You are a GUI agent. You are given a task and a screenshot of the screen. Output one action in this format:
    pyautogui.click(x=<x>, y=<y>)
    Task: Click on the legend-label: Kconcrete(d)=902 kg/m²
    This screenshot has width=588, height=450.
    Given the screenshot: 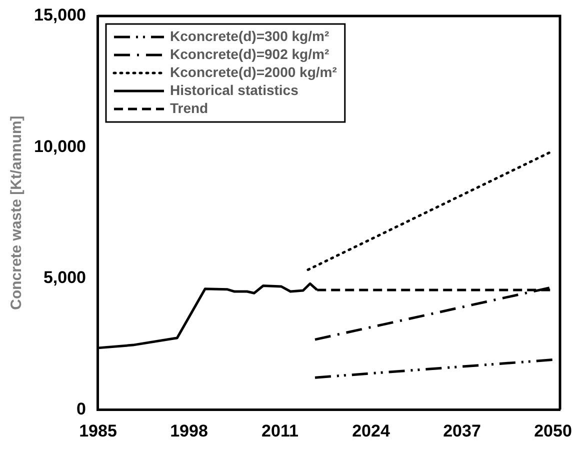 What is the action you would take?
    pyautogui.click(x=250, y=54)
    